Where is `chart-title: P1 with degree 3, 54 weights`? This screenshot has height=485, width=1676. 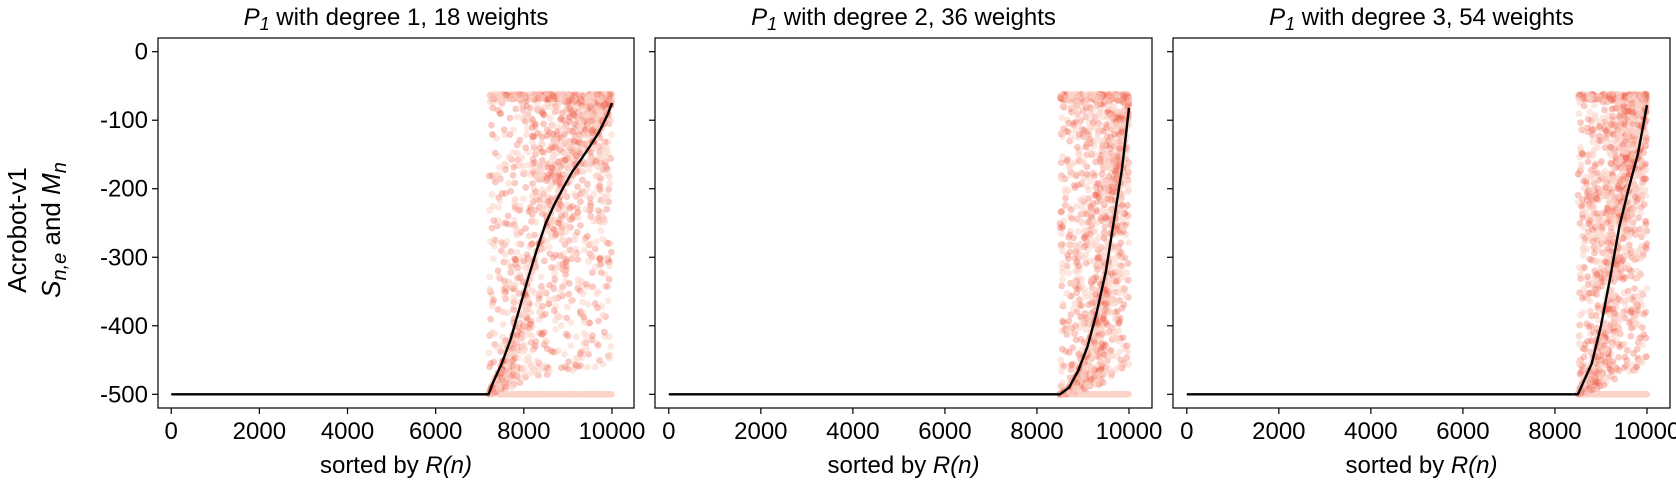
chart-title: P1 with degree 3, 54 weights is located at coordinates (1421, 19).